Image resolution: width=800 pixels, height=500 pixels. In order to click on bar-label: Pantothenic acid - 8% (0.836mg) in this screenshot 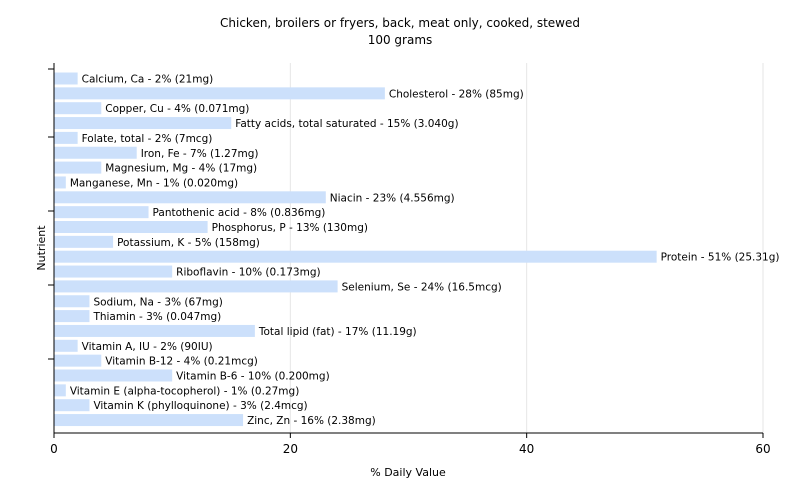, I will do `click(239, 213)`.